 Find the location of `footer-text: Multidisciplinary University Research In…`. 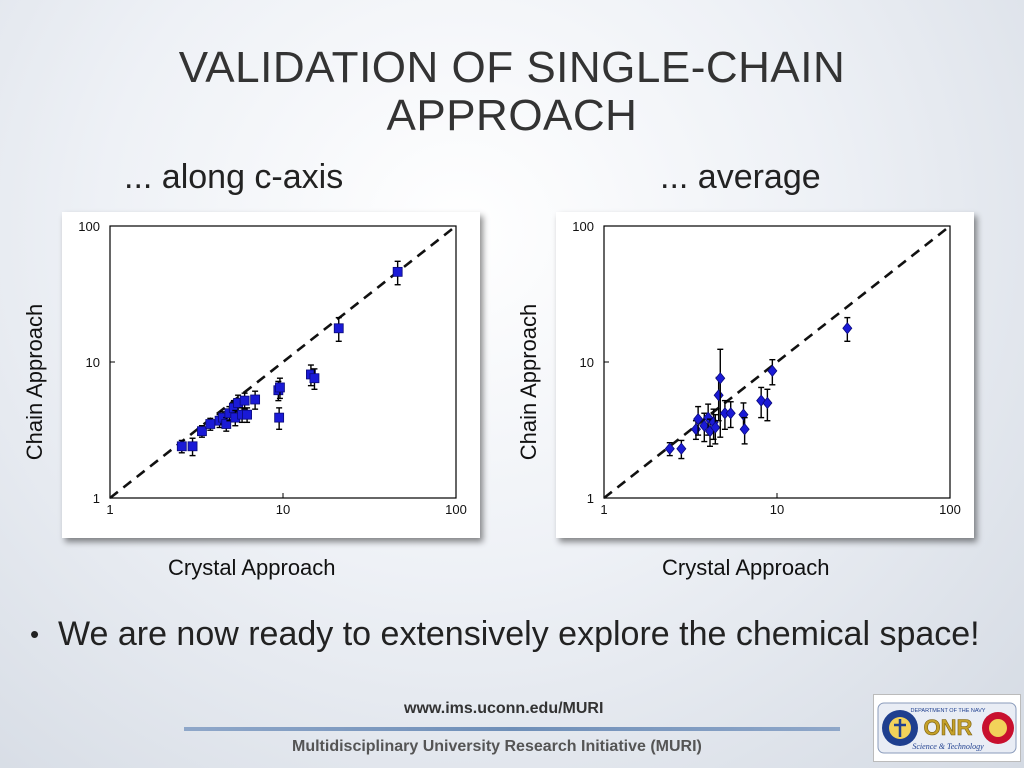

footer-text: Multidisciplinary University Research In… is located at coordinates (497, 746).